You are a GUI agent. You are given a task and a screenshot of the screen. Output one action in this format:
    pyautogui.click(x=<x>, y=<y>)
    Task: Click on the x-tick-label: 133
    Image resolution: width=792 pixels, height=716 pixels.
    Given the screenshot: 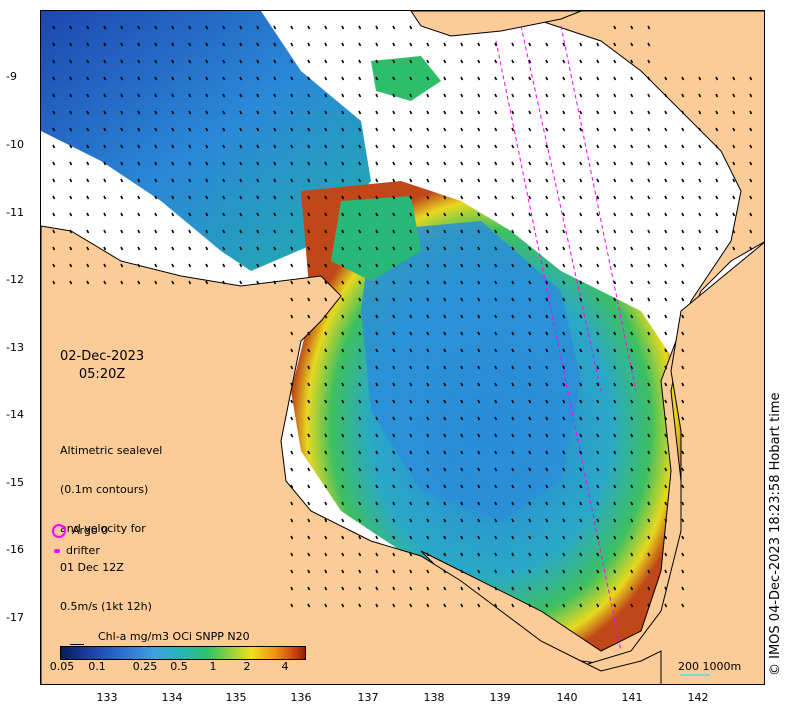 What is the action you would take?
    pyautogui.click(x=107, y=697)
    